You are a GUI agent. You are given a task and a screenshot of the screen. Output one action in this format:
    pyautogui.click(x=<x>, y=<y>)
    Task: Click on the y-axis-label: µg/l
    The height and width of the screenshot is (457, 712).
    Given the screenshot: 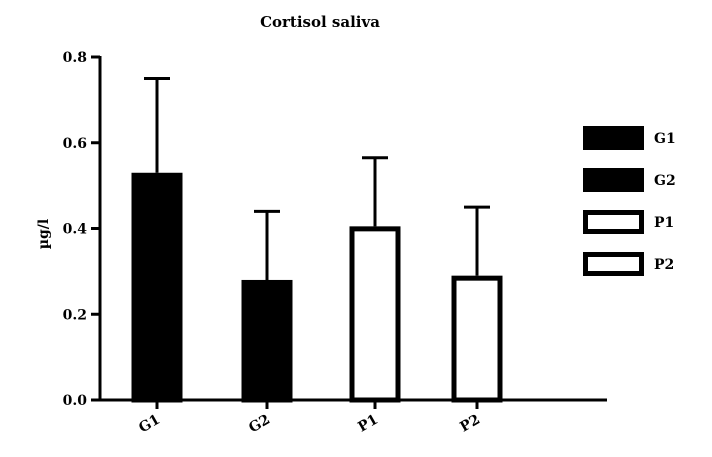 What is the action you would take?
    pyautogui.click(x=44, y=234)
    